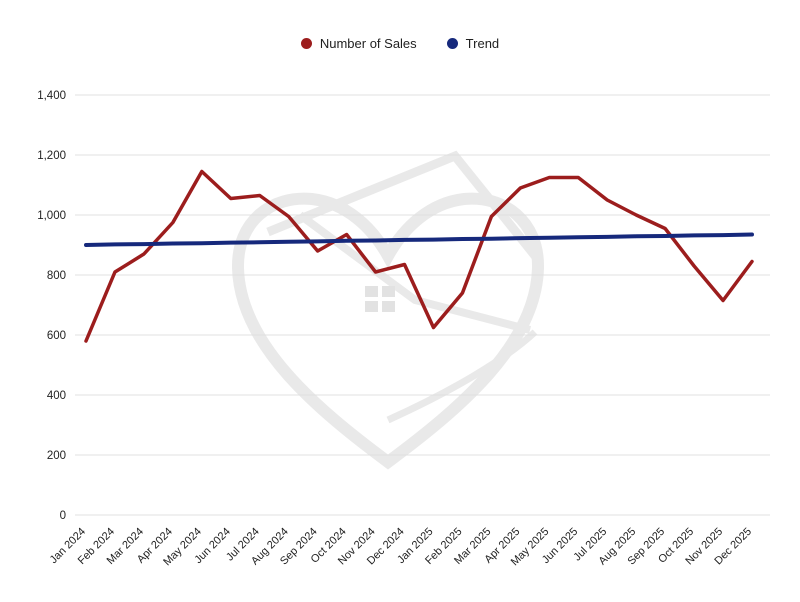 This screenshot has width=800, height=602. Describe the element at coordinates (56, 456) in the screenshot. I see `y-tick-label: 200` at that location.